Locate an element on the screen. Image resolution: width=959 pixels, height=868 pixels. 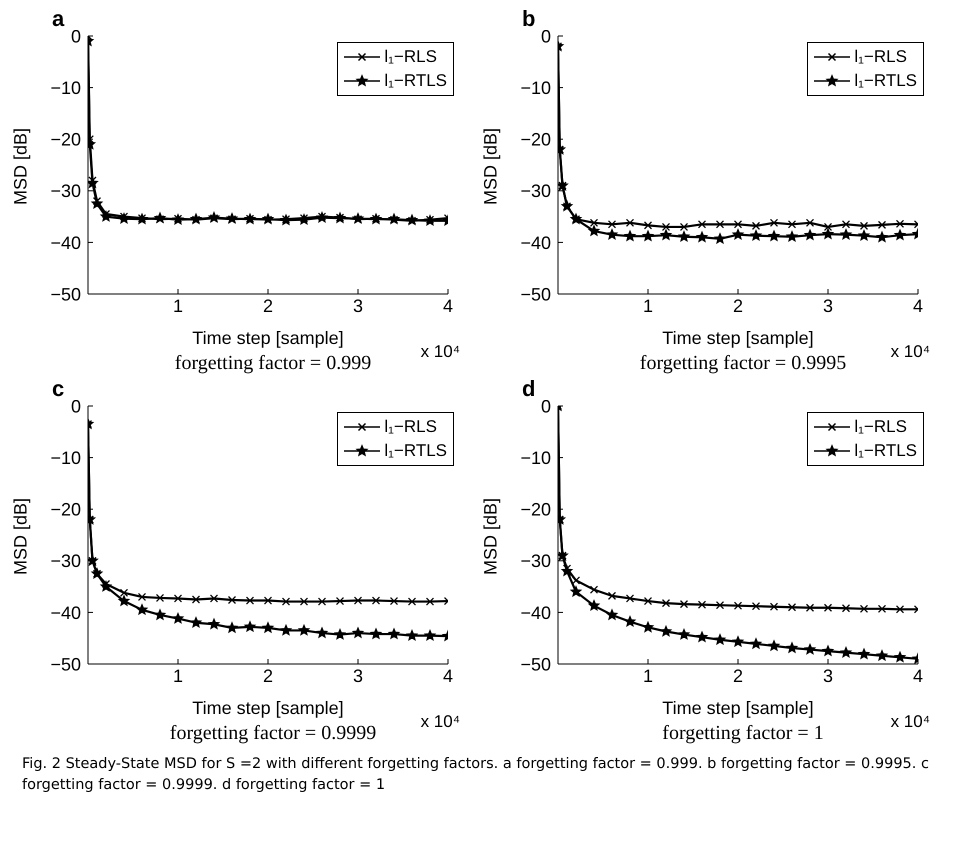
text: forgetting factor = 0.9999 is located at coordinates (273, 733).